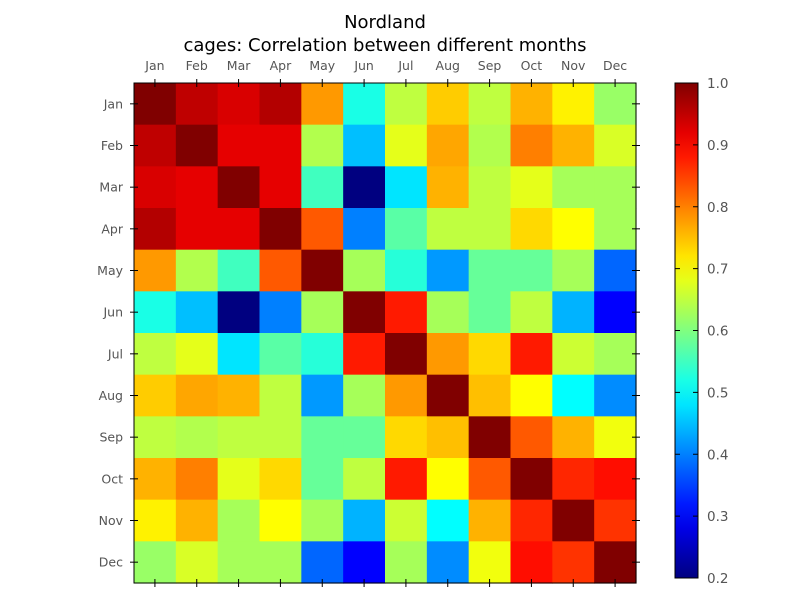 This screenshot has height=600, width=800. Describe the element at coordinates (448, 104) in the screenshot. I see `heatmap-cell-jan-aug` at that location.